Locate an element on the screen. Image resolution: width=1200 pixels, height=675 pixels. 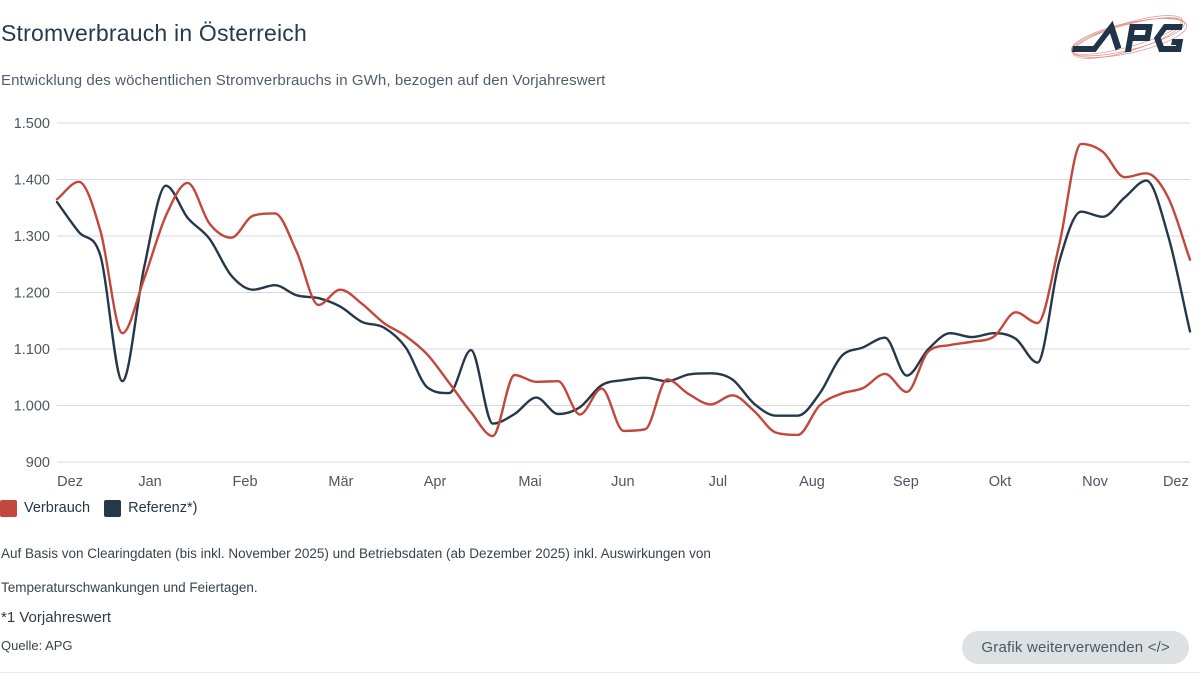
x-tick-mär-3: Mär is located at coordinates (340, 482).